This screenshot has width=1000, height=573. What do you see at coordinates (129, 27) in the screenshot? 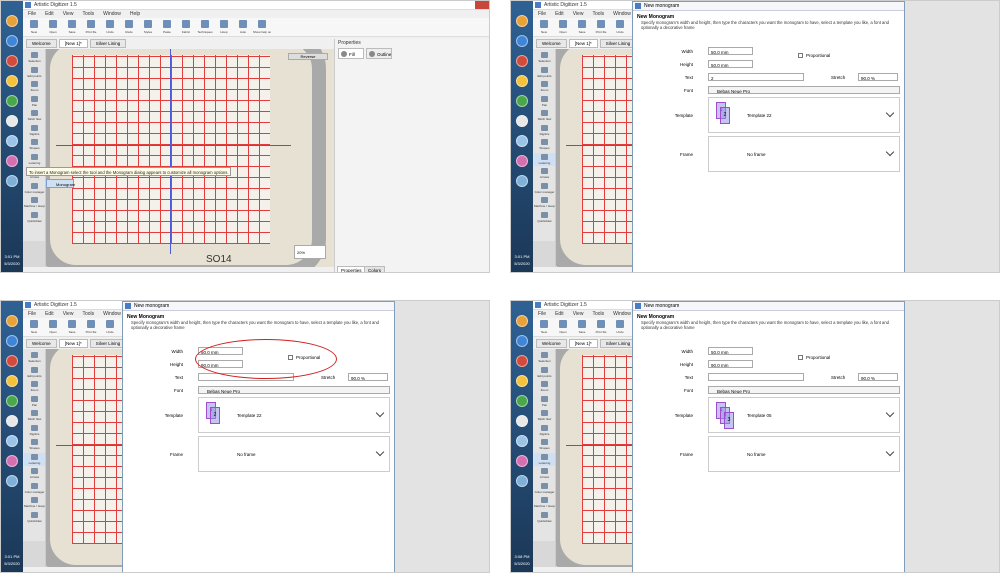
I see `toolbar-button: Redo` at bounding box center [129, 27].